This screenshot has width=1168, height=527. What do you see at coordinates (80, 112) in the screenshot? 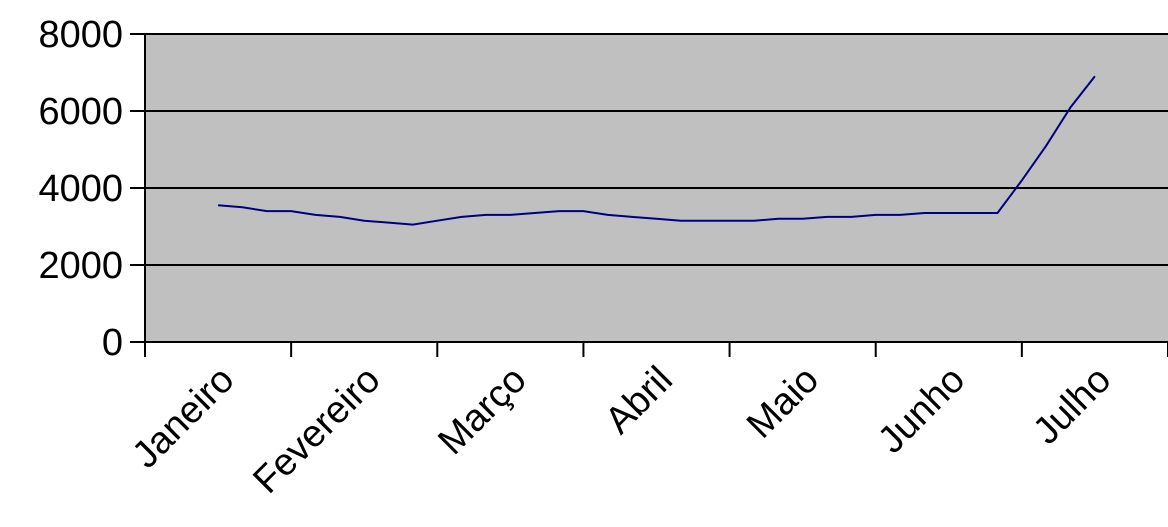
I see `y-tick-label: 6000` at bounding box center [80, 112].